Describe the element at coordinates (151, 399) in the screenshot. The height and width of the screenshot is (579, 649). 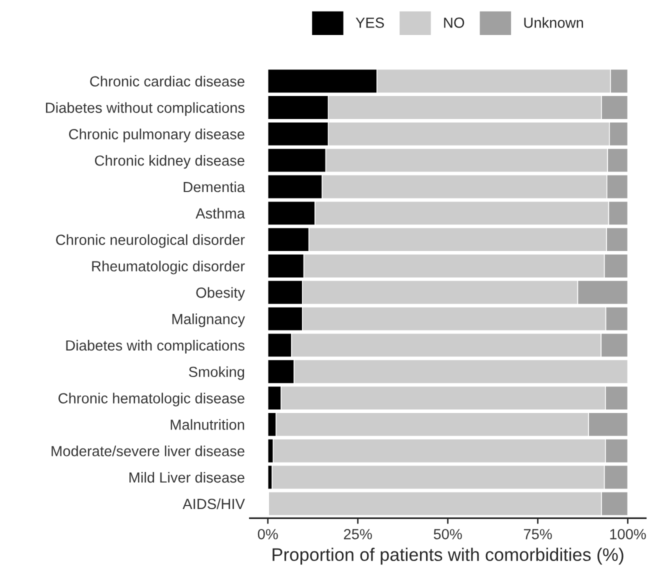
I see `y-tick-label: Chronic hematologic disease` at that location.